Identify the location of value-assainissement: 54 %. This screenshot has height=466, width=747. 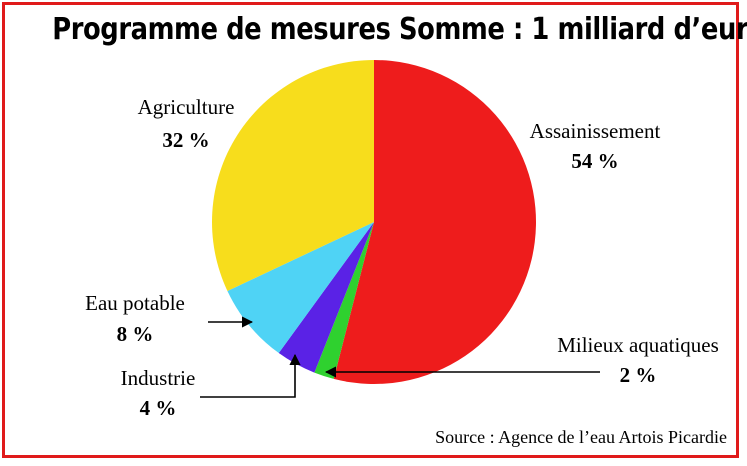
(594, 161).